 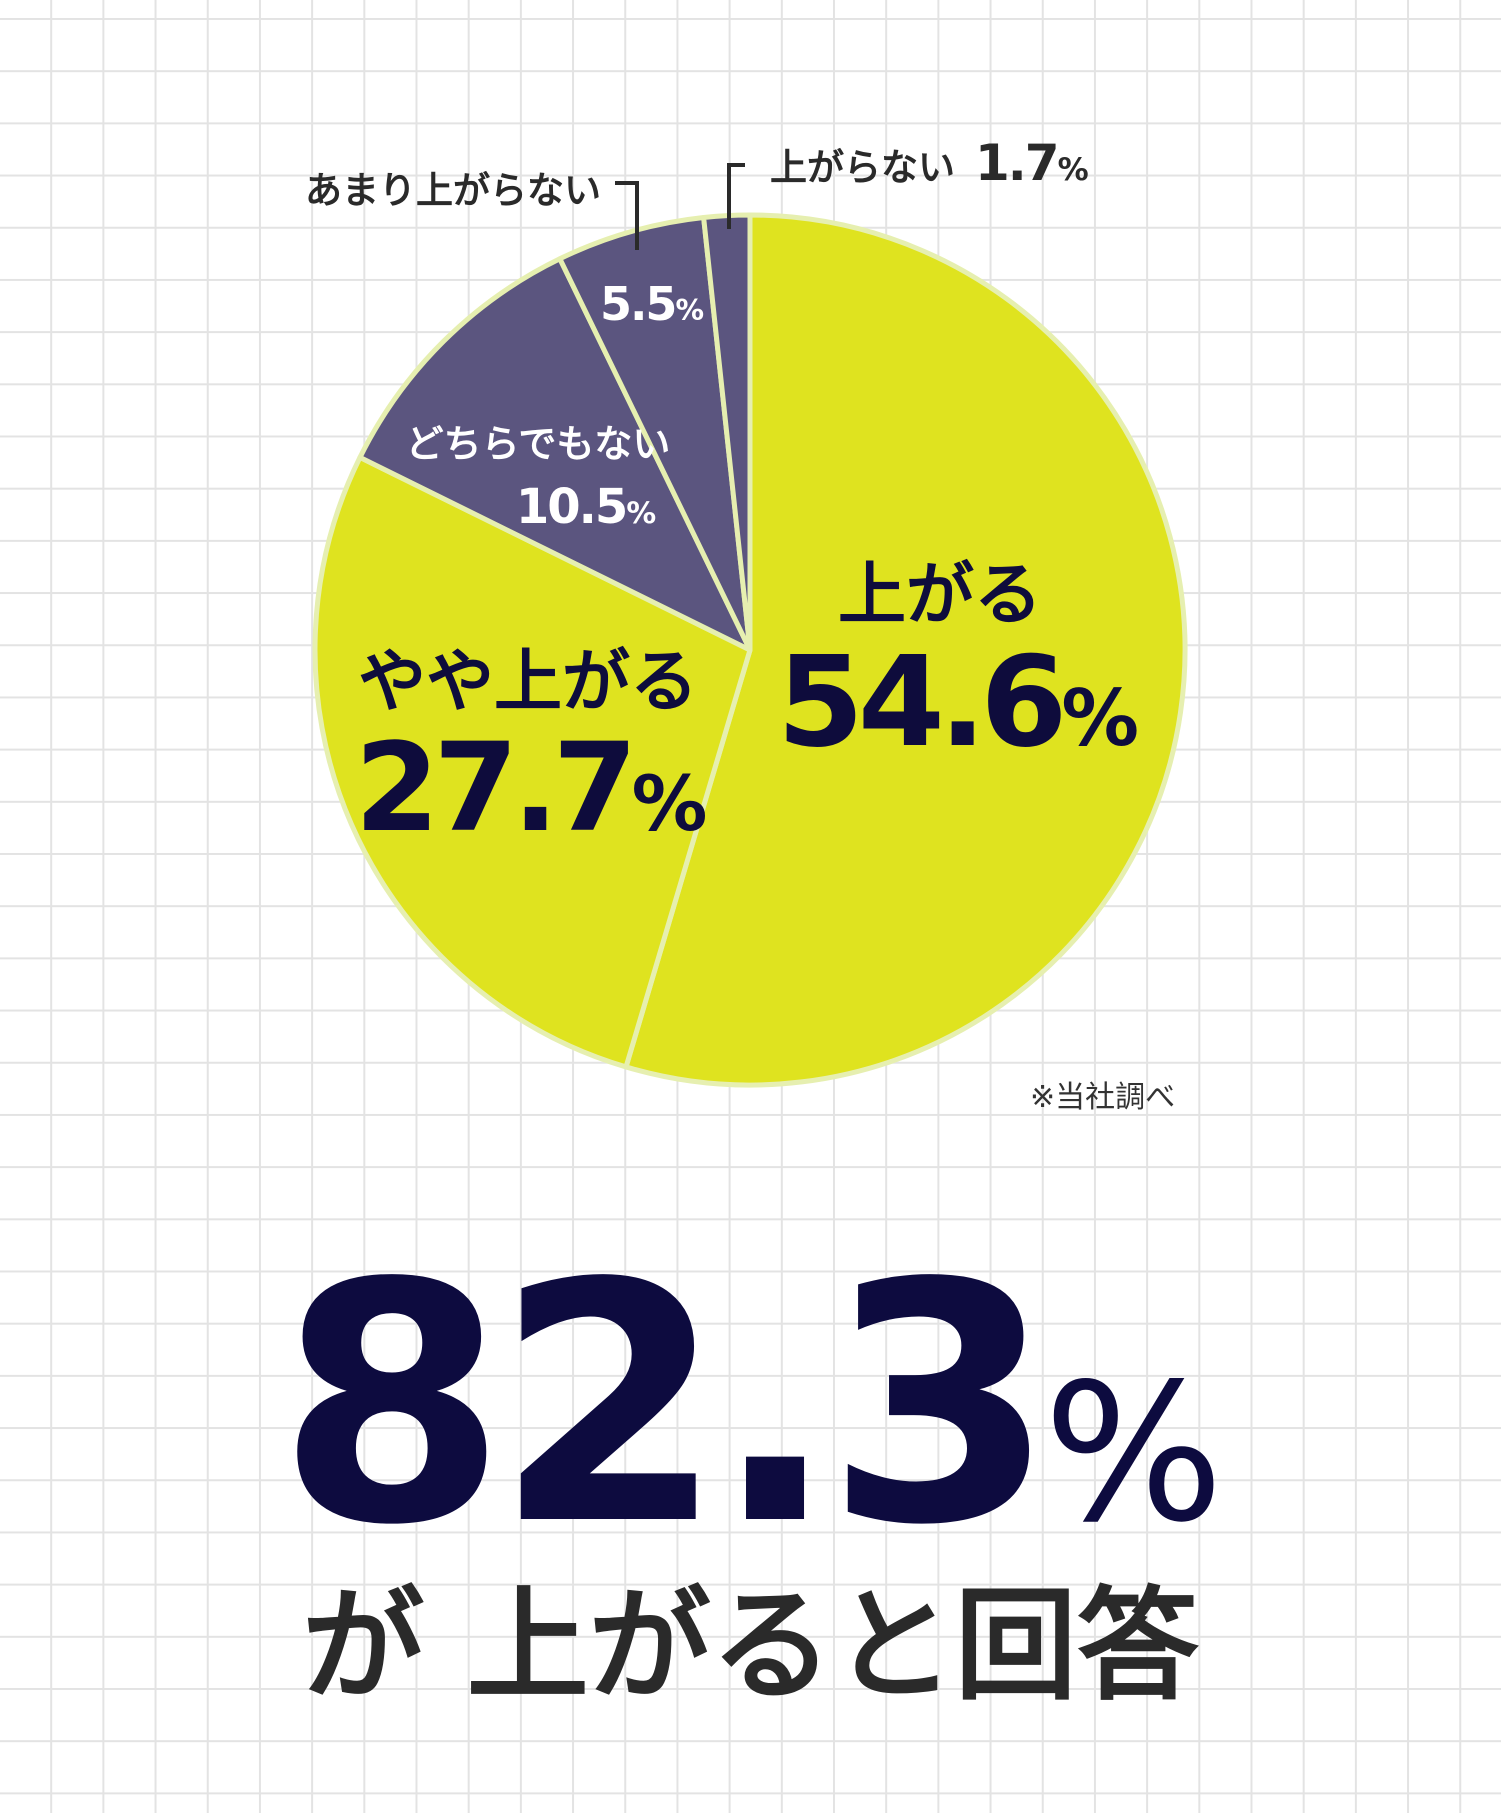 I want to click on headline-unit: %, so click(x=1133, y=1453).